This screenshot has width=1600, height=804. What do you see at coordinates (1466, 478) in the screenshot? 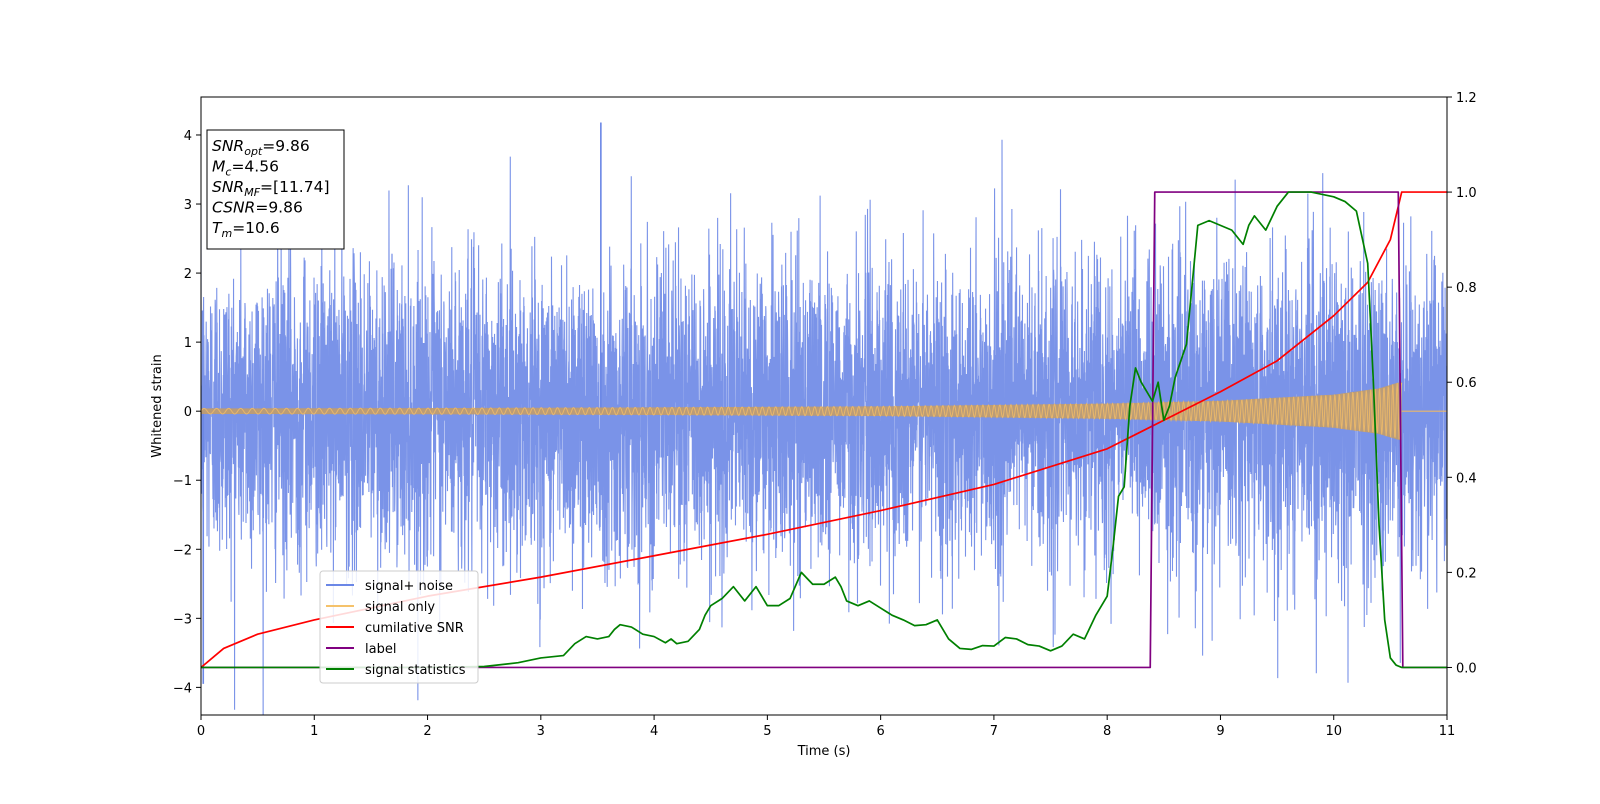
I see `right-y-tick-label: 0.4` at bounding box center [1466, 478].